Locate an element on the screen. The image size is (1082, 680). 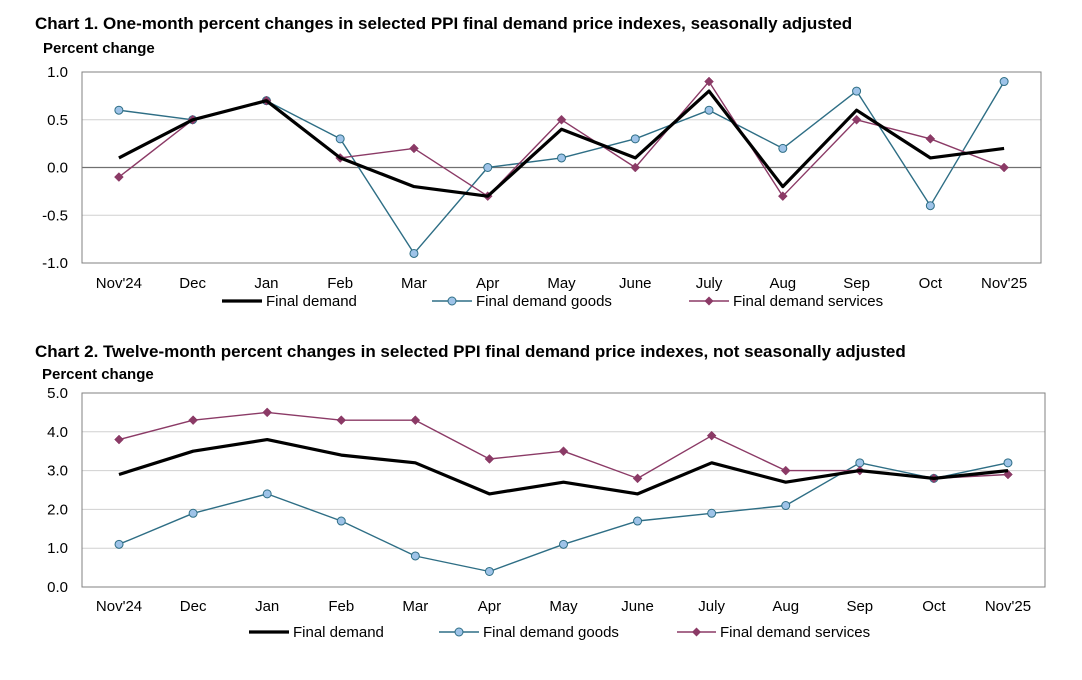
chart1-x-tick-label: June is located at coordinates (635, 283).